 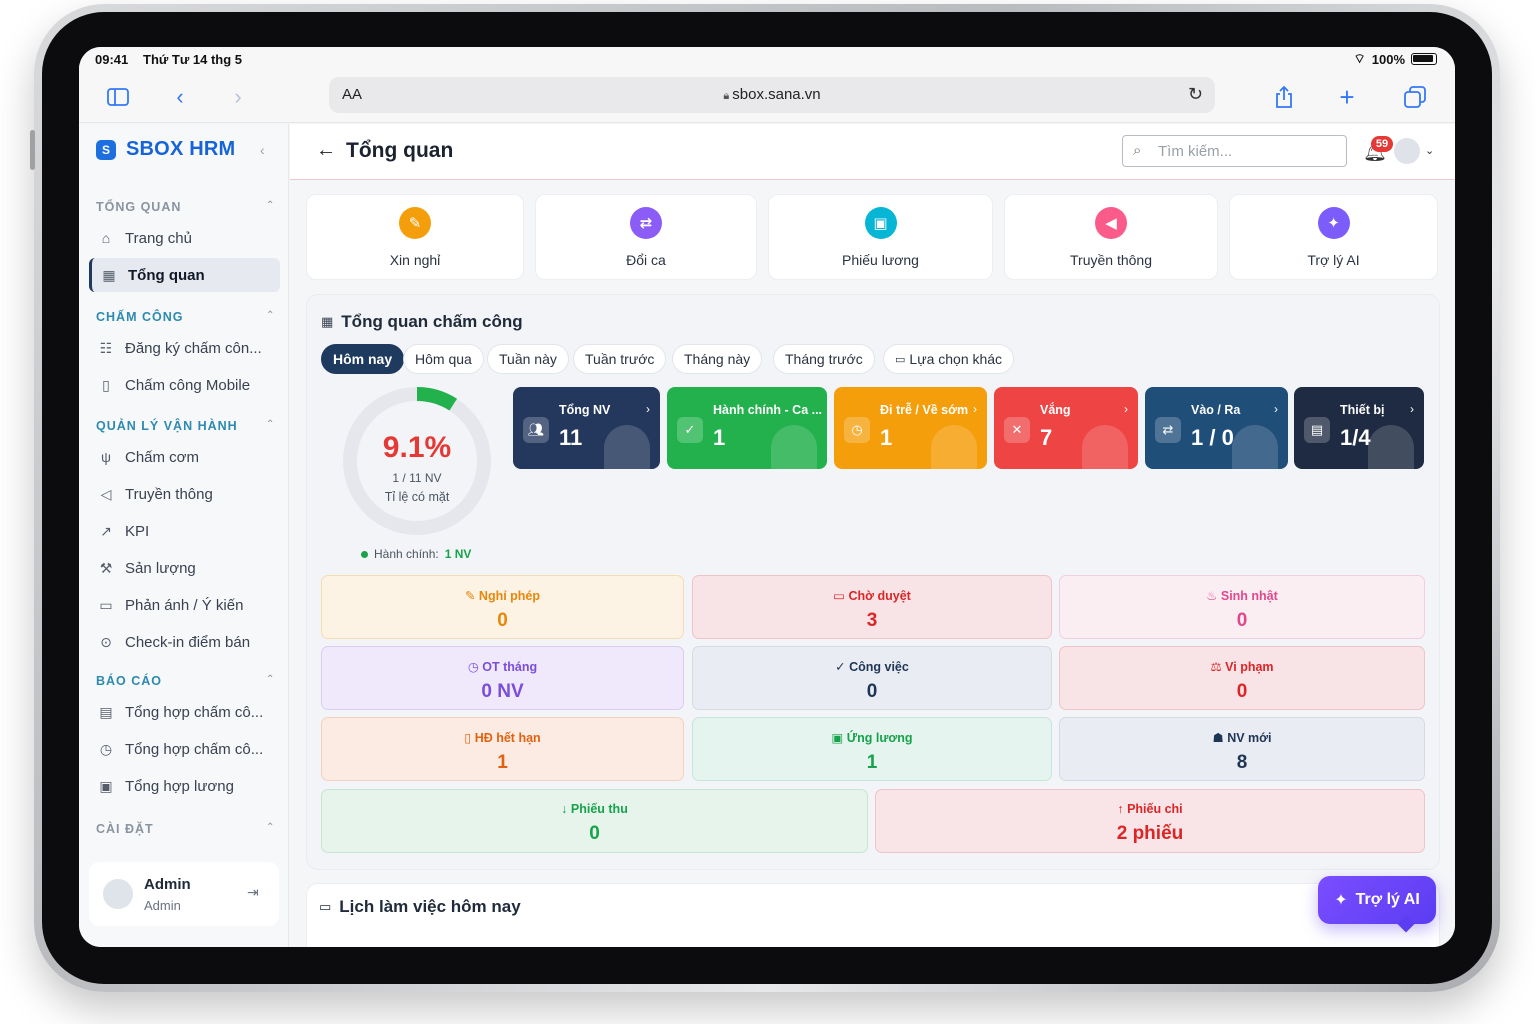 I want to click on attendance-title: ▦ Tổng quan chấm công, so click(x=422, y=322).